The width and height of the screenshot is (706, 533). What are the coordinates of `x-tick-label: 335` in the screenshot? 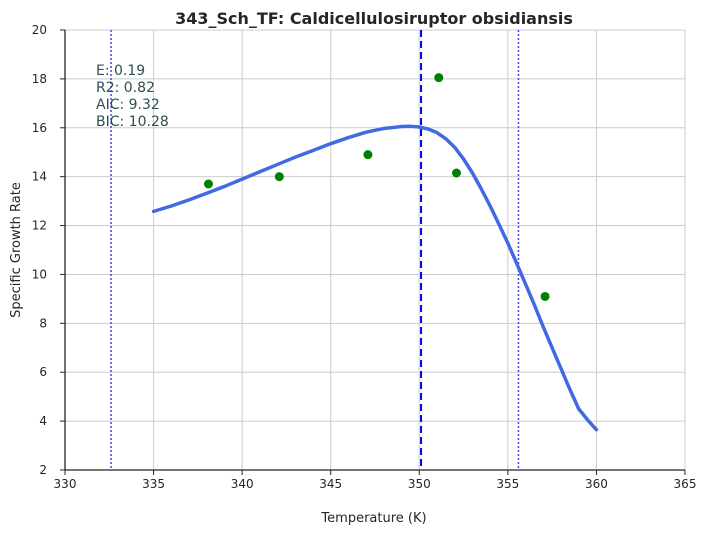 It's located at (153, 484).